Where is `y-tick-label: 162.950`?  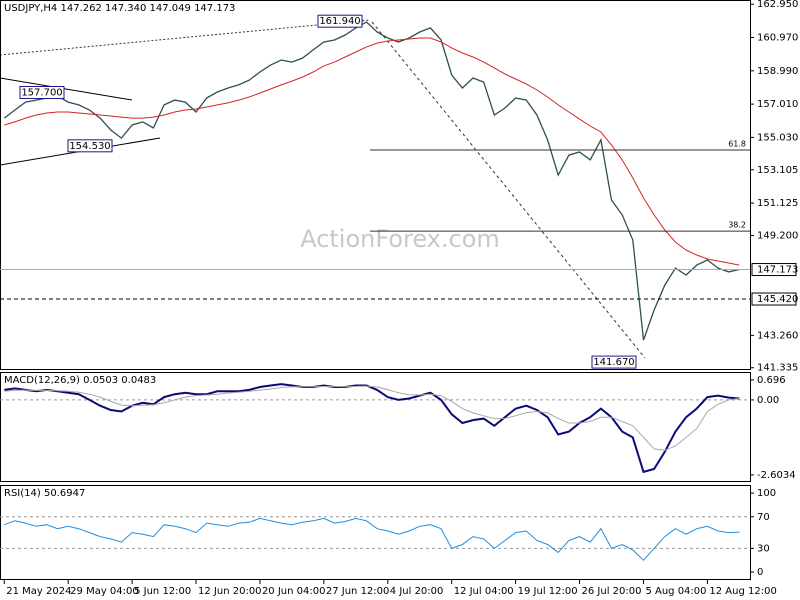
y-tick-label: 162.950 is located at coordinates (777, 5).